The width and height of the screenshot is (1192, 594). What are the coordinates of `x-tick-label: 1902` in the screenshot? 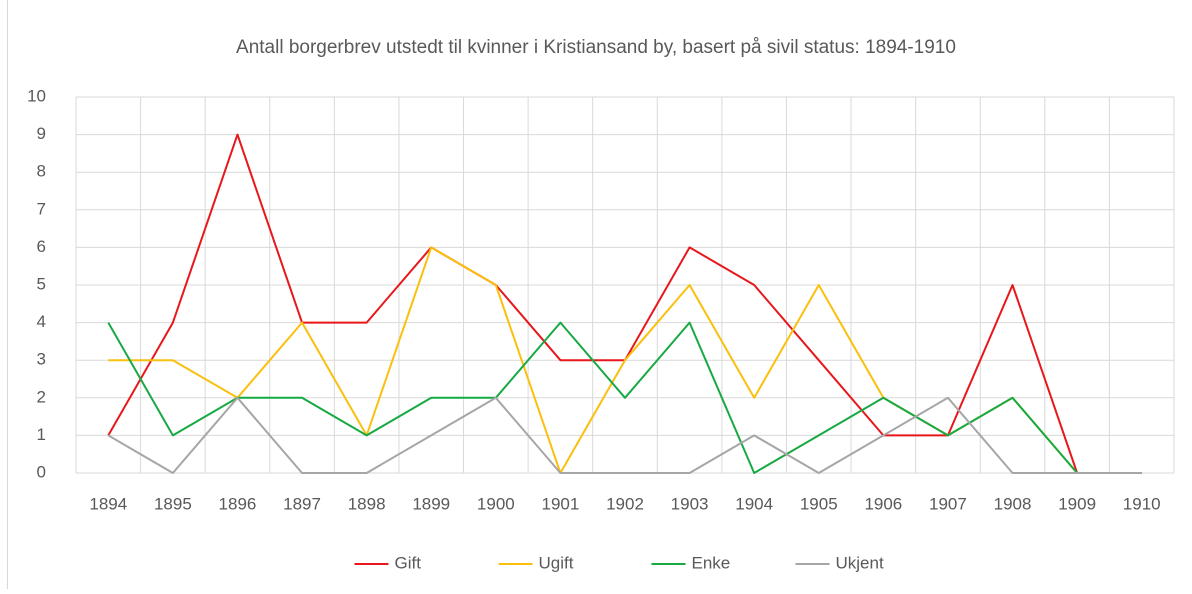 It's located at (625, 503).